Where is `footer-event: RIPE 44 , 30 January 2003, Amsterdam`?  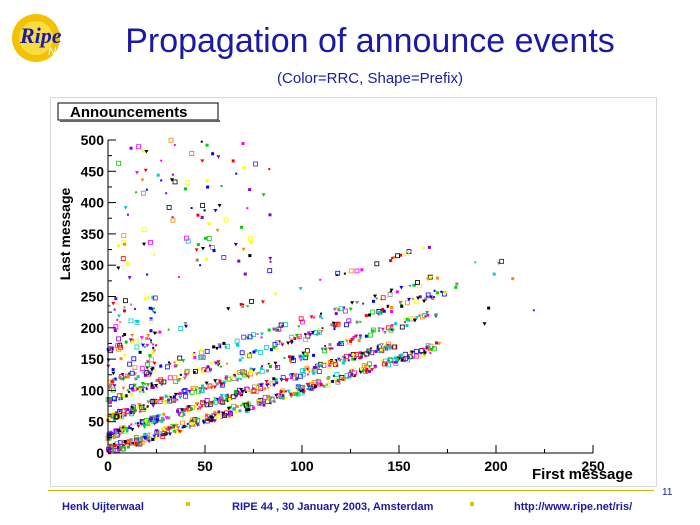 footer-event: RIPE 44 , 30 January 2003, Amsterdam is located at coordinates (333, 507).